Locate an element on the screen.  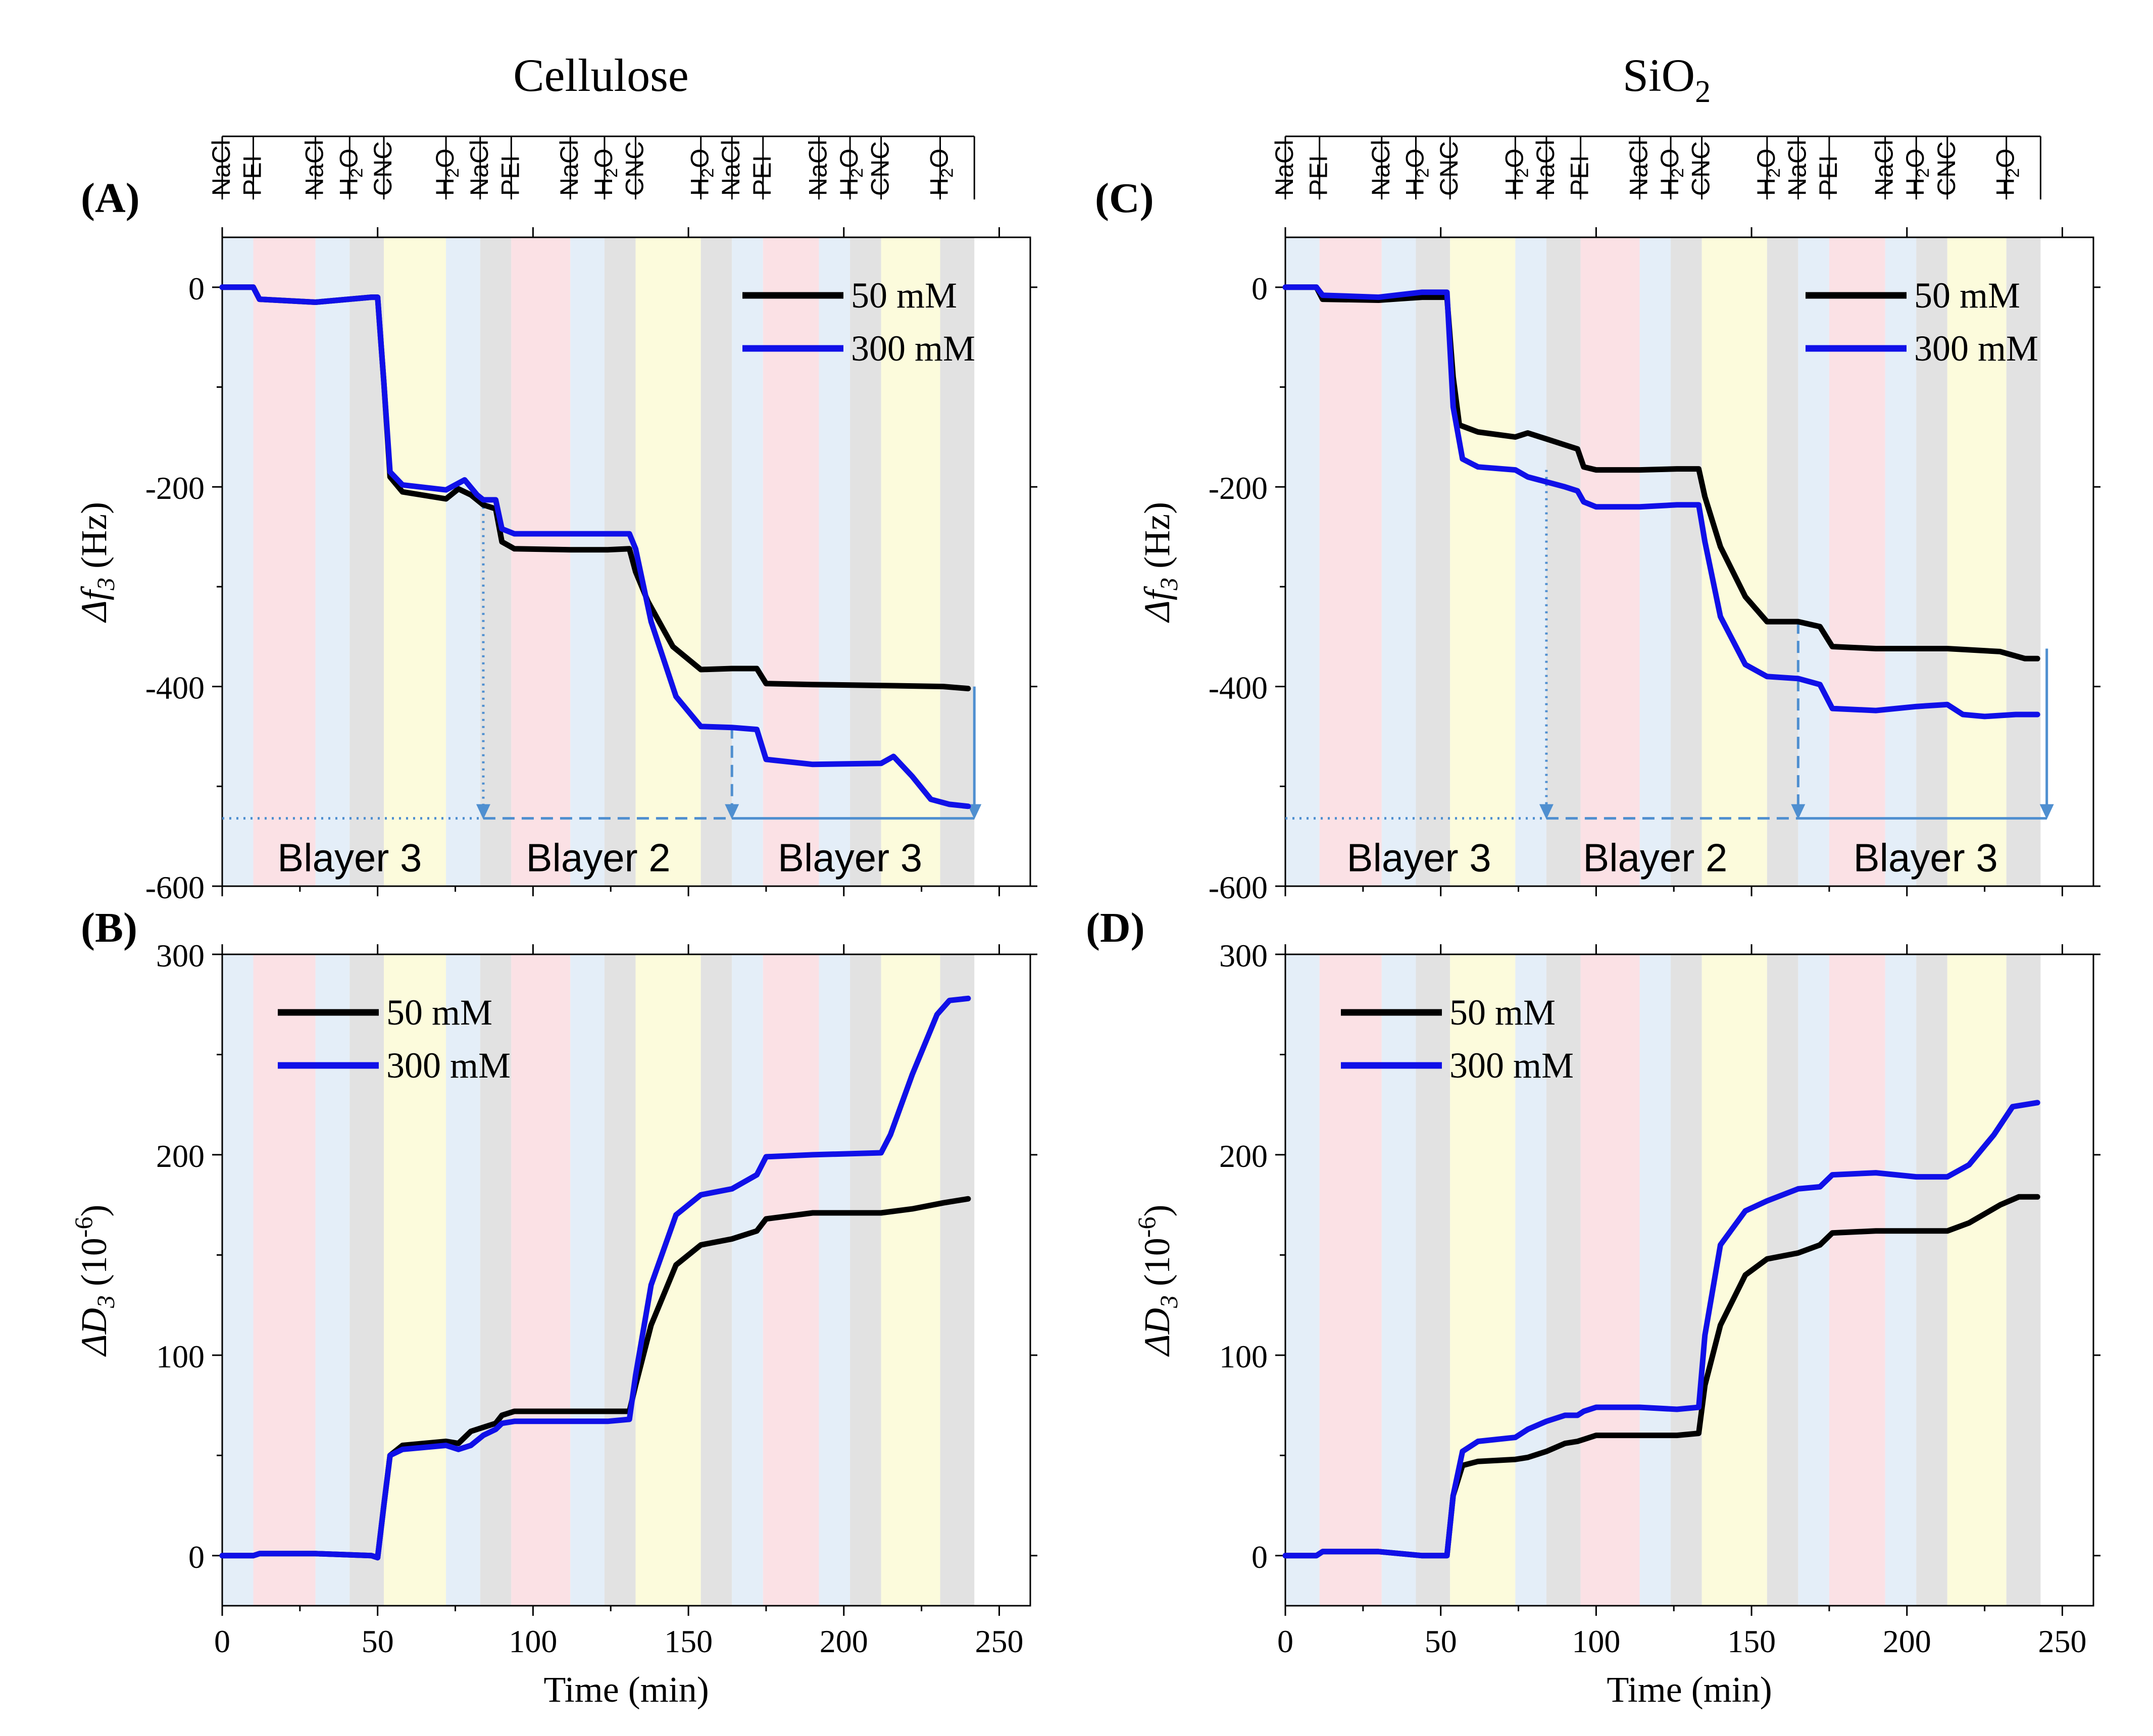
y-tick-label: 300 is located at coordinates (180, 956).